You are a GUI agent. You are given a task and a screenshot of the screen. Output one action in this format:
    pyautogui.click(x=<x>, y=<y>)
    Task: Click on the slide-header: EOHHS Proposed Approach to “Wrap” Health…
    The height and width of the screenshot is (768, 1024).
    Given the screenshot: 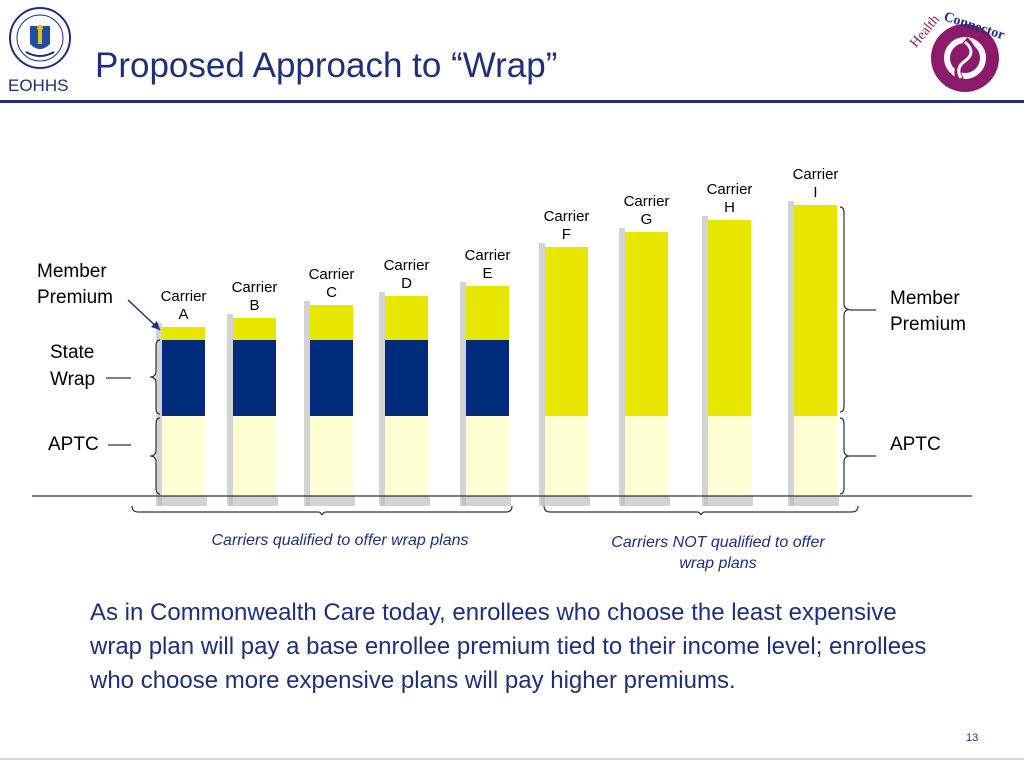 What is the action you would take?
    pyautogui.click(x=512, y=53)
    